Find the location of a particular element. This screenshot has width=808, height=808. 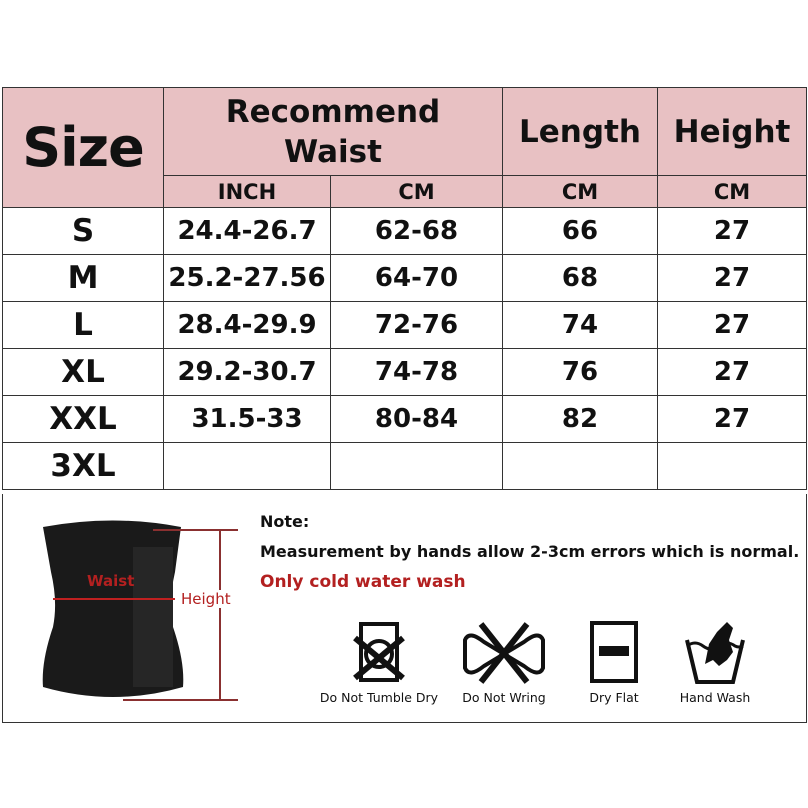

height-label: Height is located at coordinates (206, 599).